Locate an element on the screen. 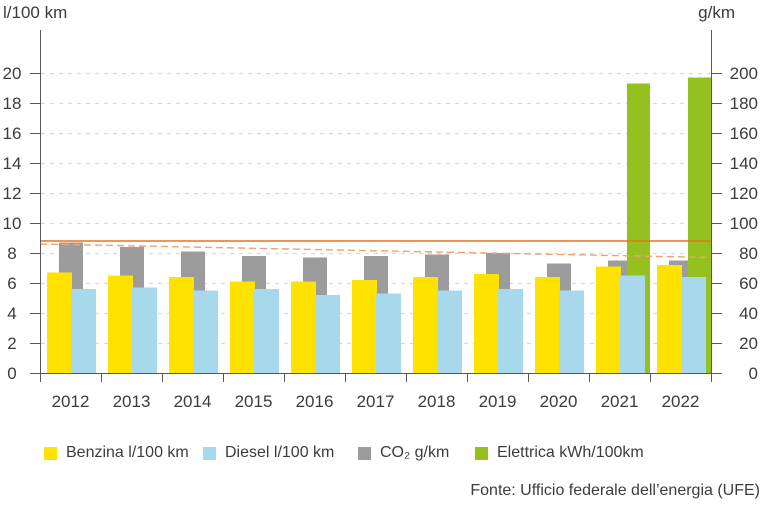 This screenshot has height=507, width=764. legend-label-diesel: Diesel l/100 km is located at coordinates (280, 452).